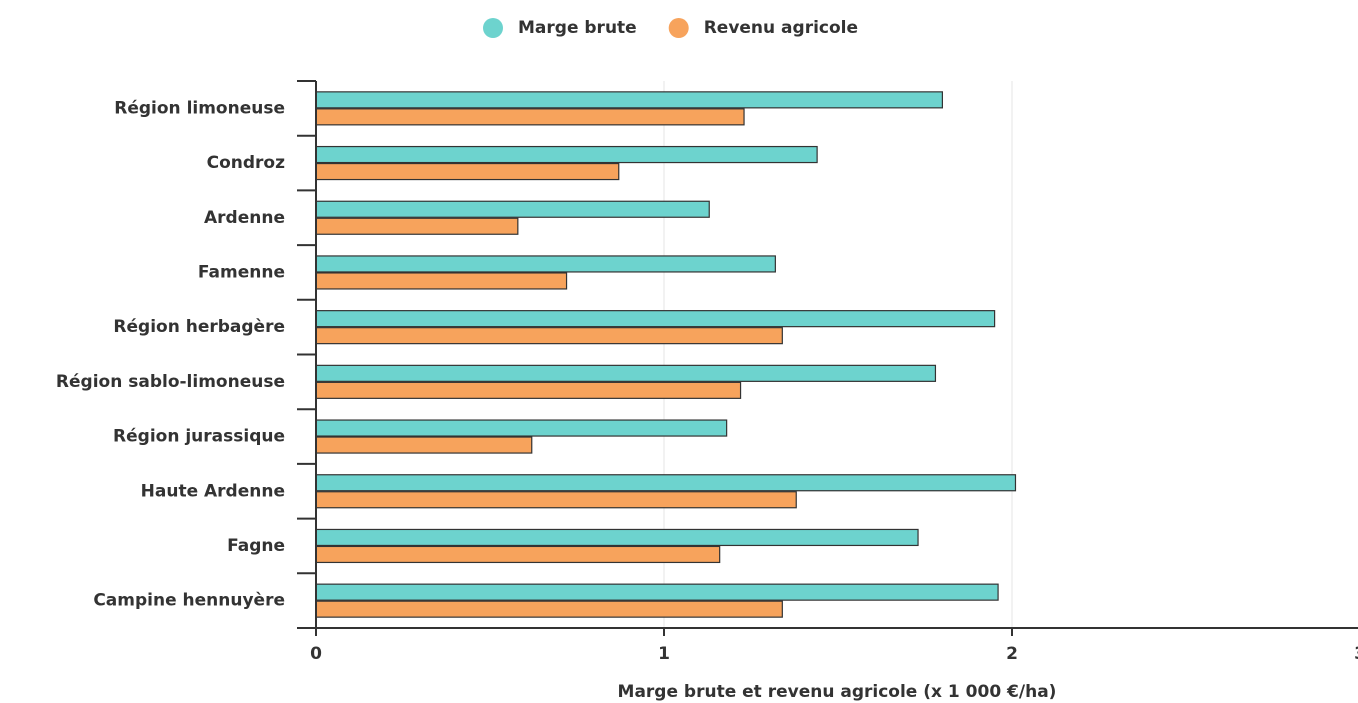 Image resolution: width=1358 pixels, height=703 pixels. I want to click on y-tick-label: Campine hennuyère, so click(189, 601).